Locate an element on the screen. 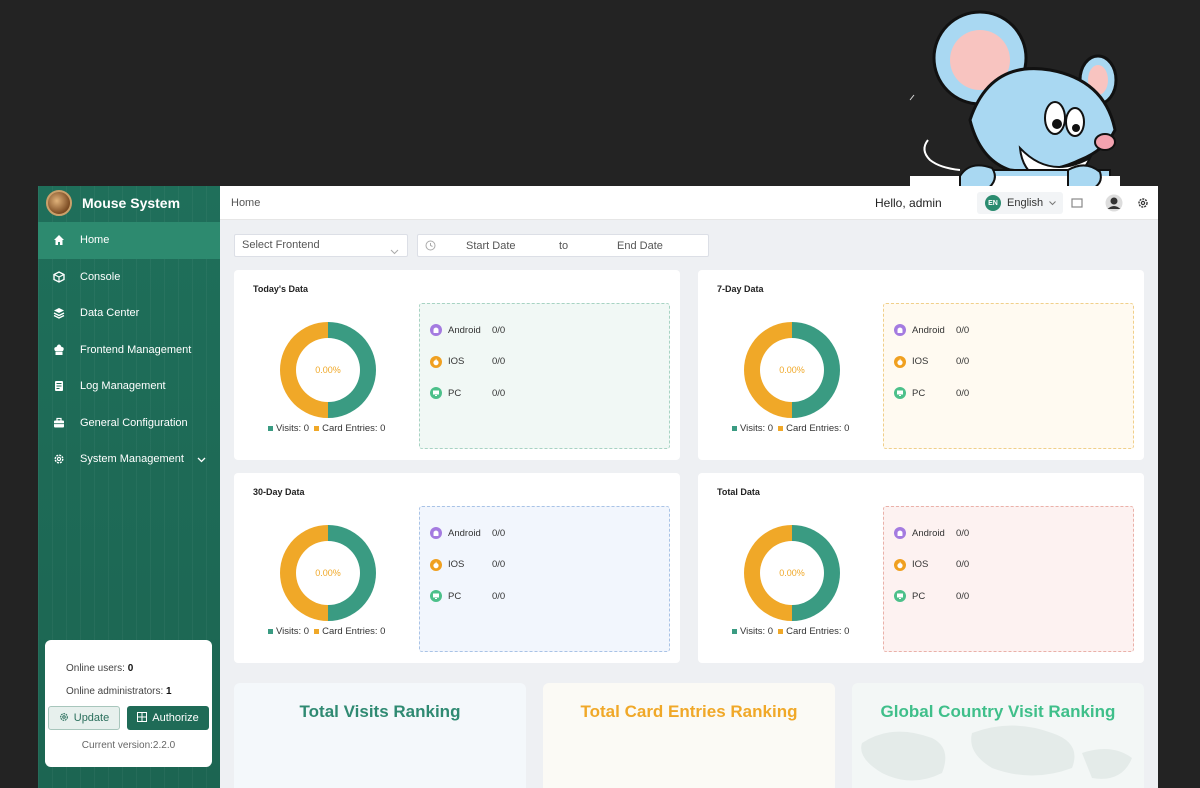 Image resolution: width=1200 pixels, height=788 pixels. avatar is located at coordinates (1114, 203).